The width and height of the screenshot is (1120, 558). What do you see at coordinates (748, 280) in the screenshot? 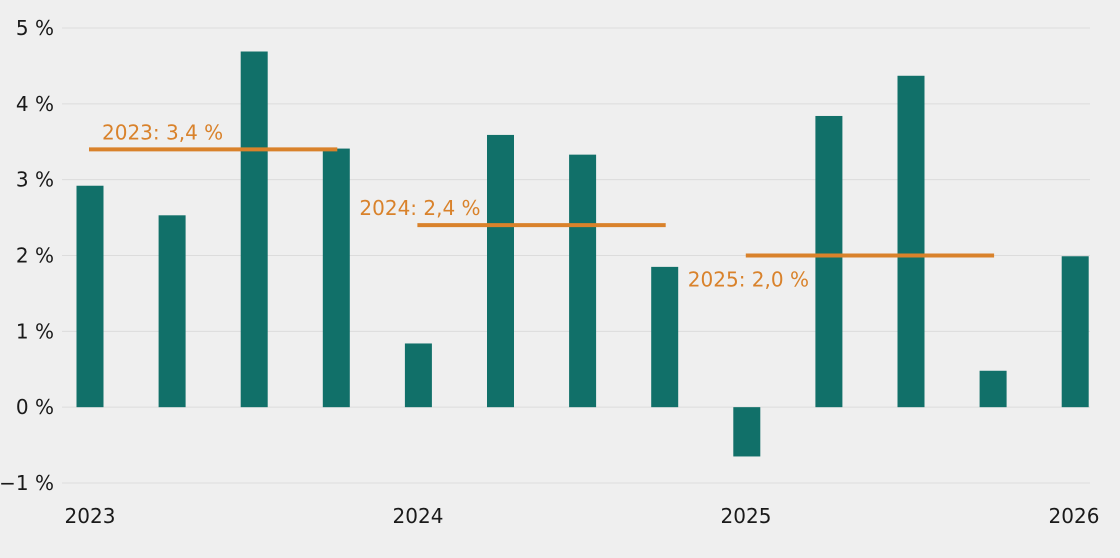
I see `annual-average-label: 2025: 2,0 %` at bounding box center [748, 280].